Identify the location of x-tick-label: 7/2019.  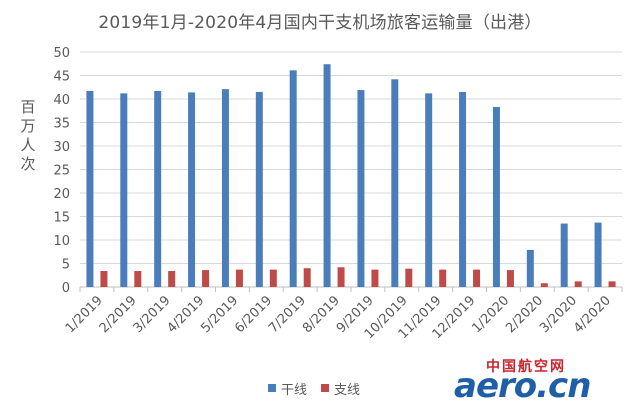
(287, 314).